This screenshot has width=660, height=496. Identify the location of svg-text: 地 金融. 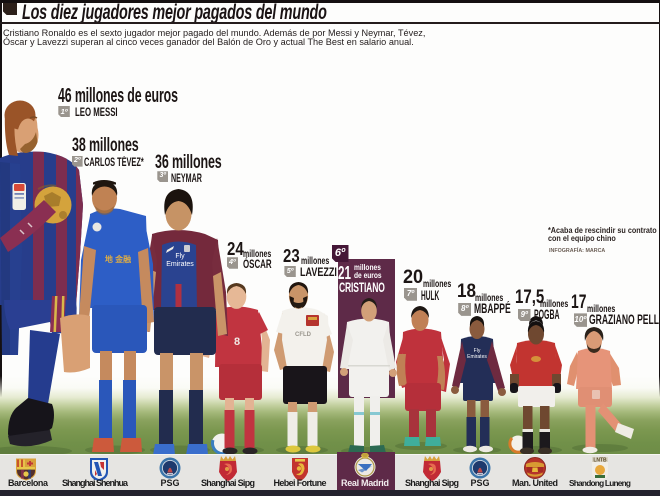
(118, 259).